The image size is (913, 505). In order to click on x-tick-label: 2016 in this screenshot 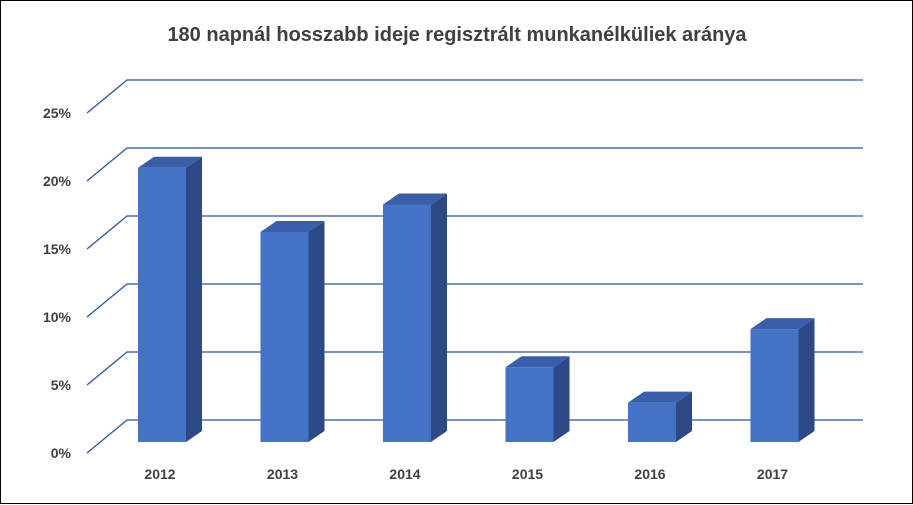, I will do `click(649, 474)`.